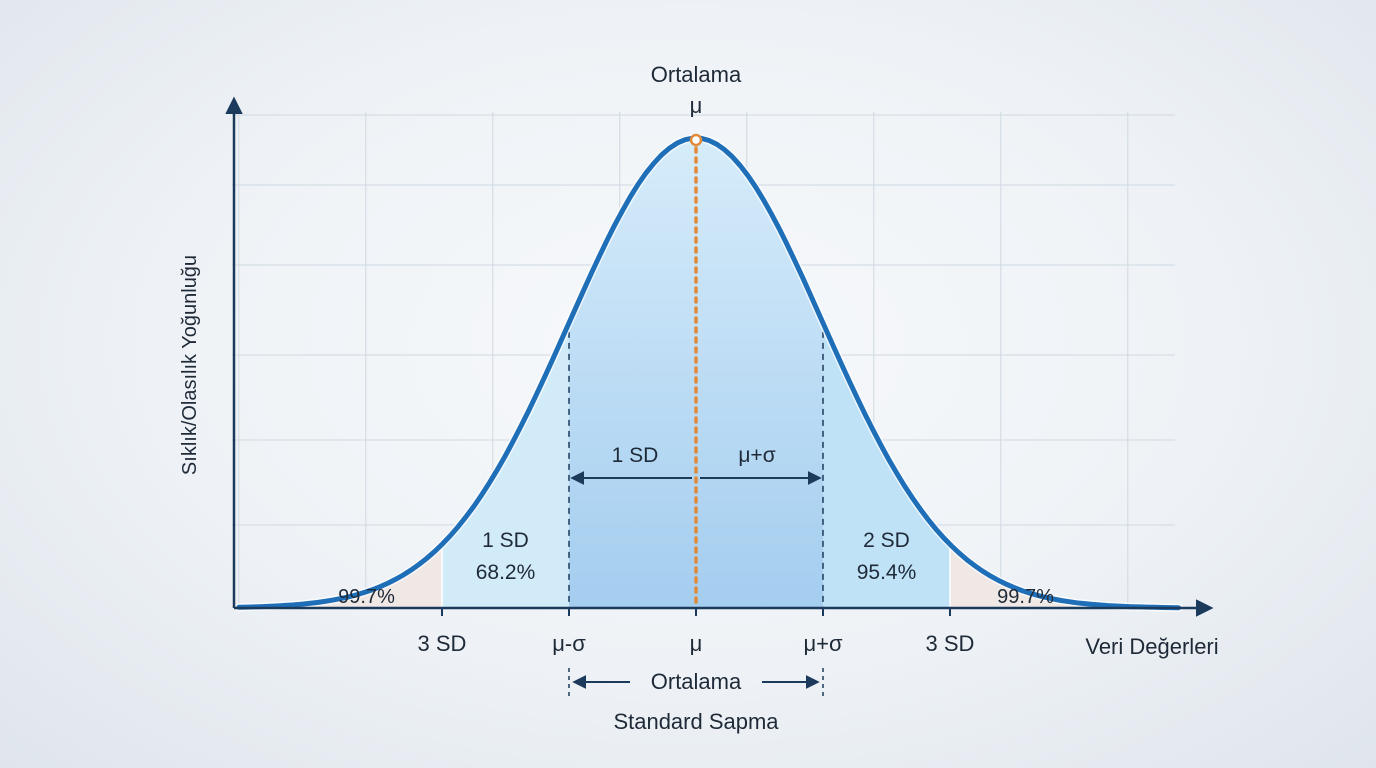 The image size is (1376, 768). What do you see at coordinates (1151, 646) in the screenshot?
I see `x-axis-label: Veri Değerleri` at bounding box center [1151, 646].